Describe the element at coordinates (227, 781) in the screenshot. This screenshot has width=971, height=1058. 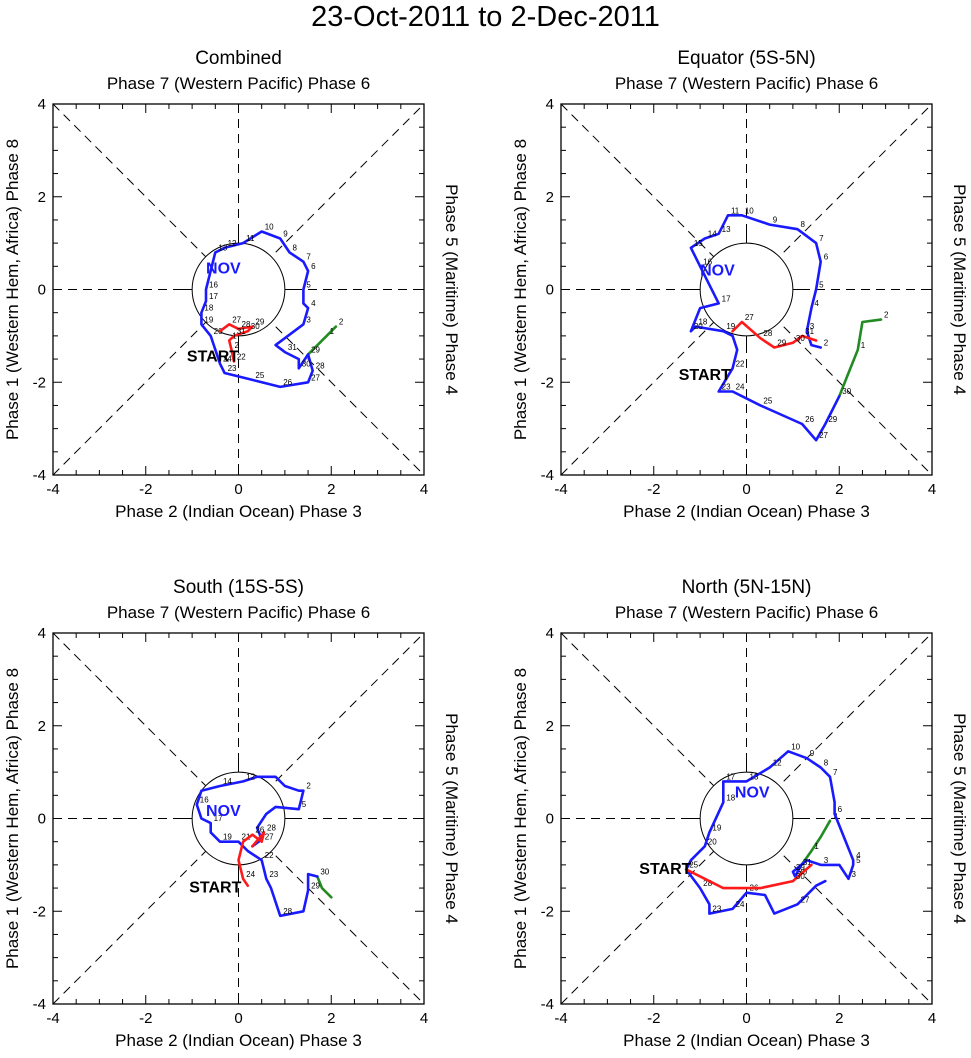
I see `day-label: 14` at that location.